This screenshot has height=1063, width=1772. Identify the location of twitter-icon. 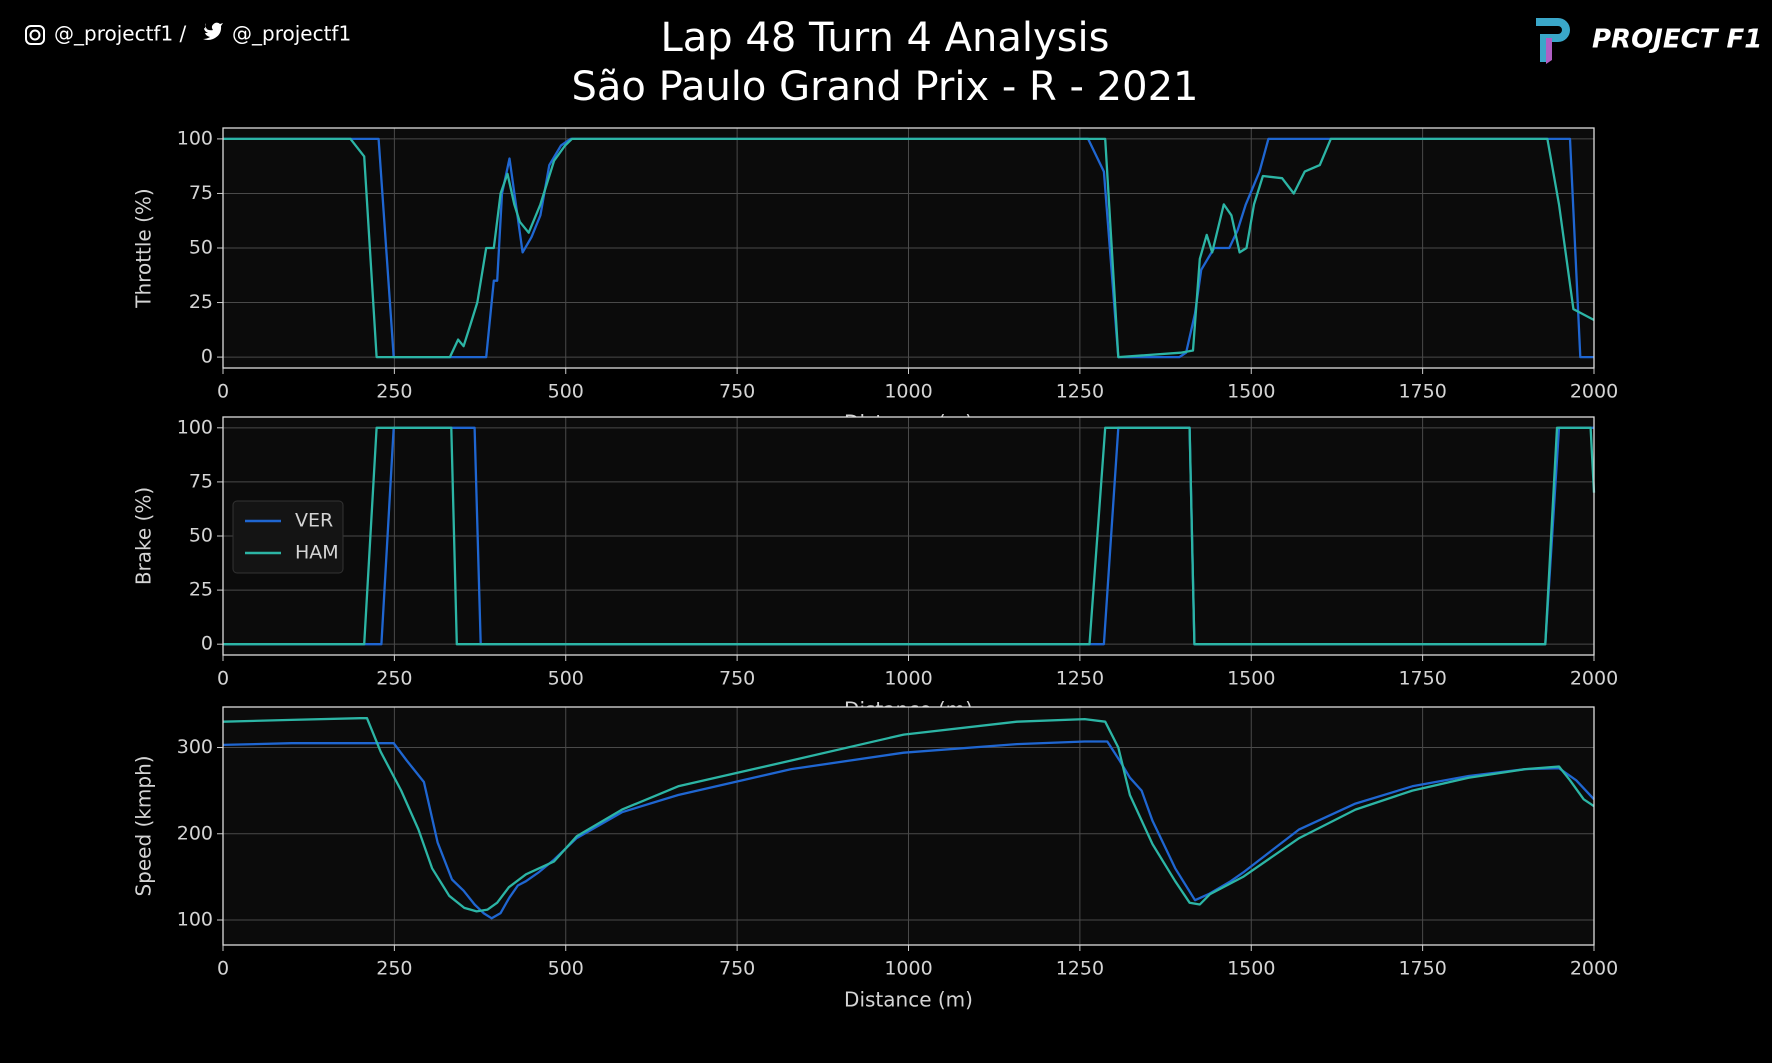
(213, 31).